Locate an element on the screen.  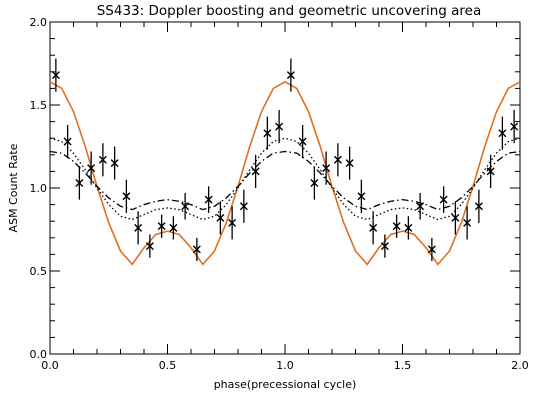
y-axis-label: ASM Count Rate is located at coordinates (13, 187).